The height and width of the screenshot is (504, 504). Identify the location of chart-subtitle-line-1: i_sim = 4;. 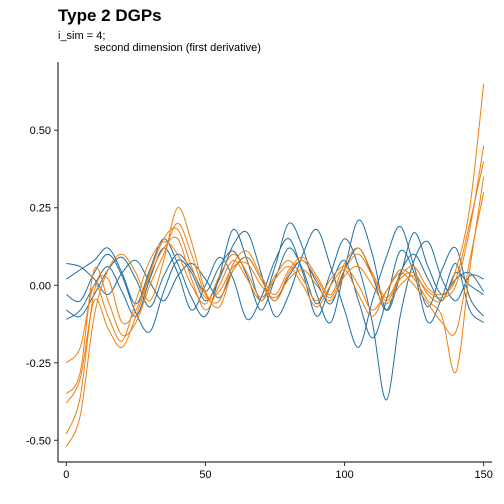
(82, 36).